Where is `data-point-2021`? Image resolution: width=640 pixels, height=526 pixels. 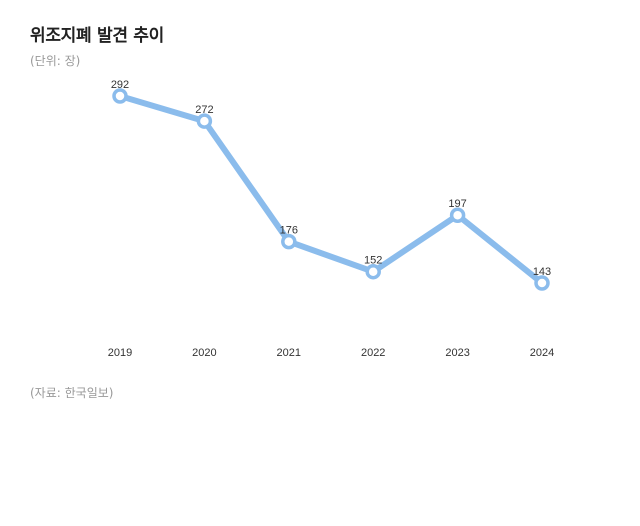 data-point-2021 is located at coordinates (289, 241).